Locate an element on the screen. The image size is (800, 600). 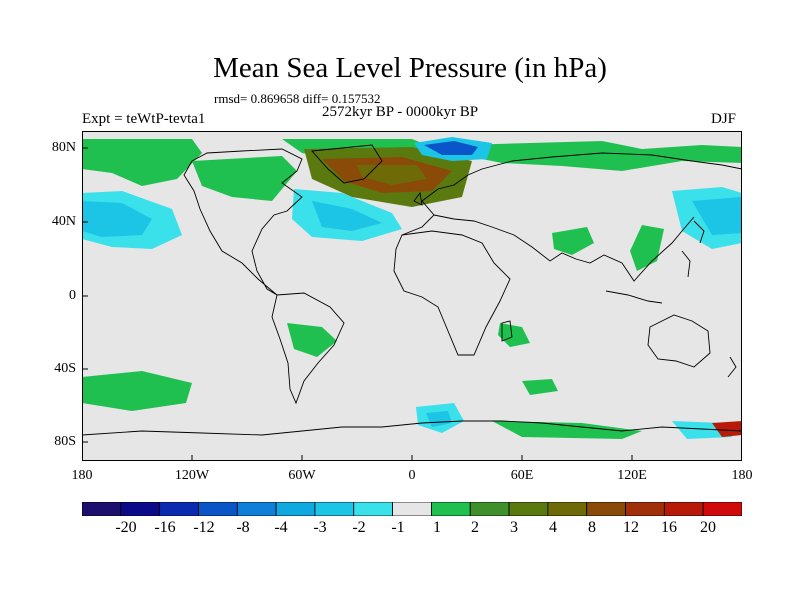
anomaly-antarctic-positive is located at coordinates (727, 429).